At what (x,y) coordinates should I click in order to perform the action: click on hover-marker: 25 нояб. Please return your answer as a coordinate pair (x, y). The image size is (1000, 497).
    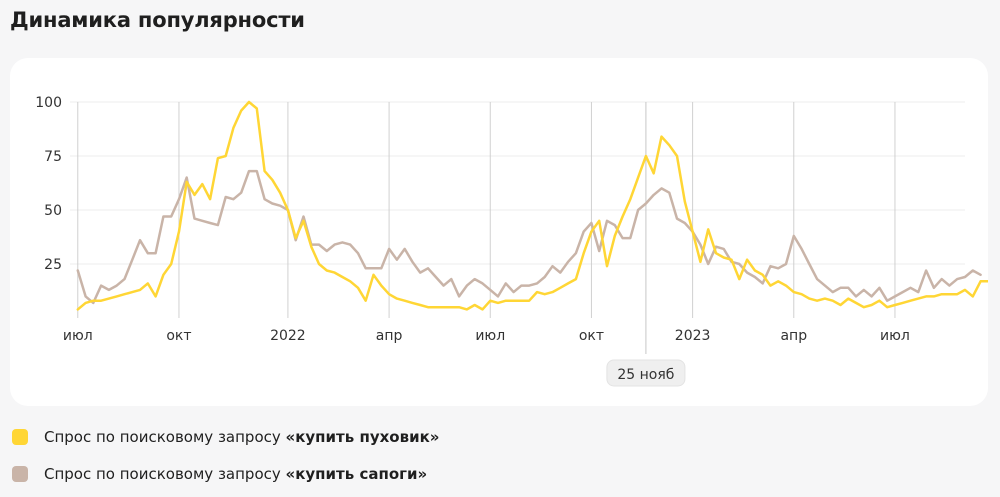
    Looking at the image, I should click on (646, 244).